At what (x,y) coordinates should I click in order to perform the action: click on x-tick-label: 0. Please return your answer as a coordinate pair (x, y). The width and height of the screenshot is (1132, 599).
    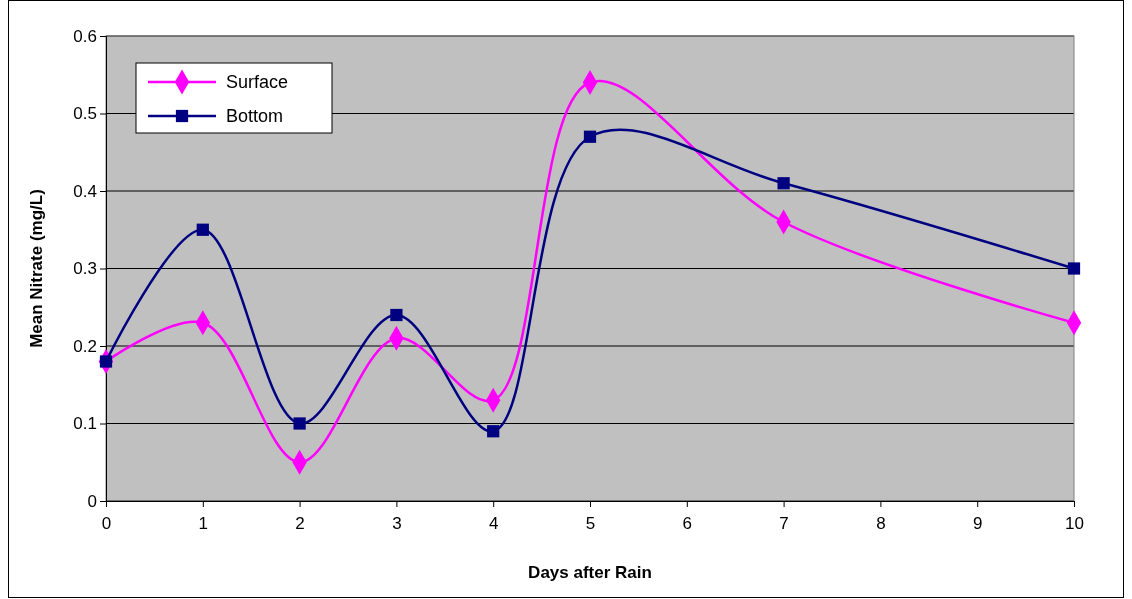
    Looking at the image, I should click on (106, 523).